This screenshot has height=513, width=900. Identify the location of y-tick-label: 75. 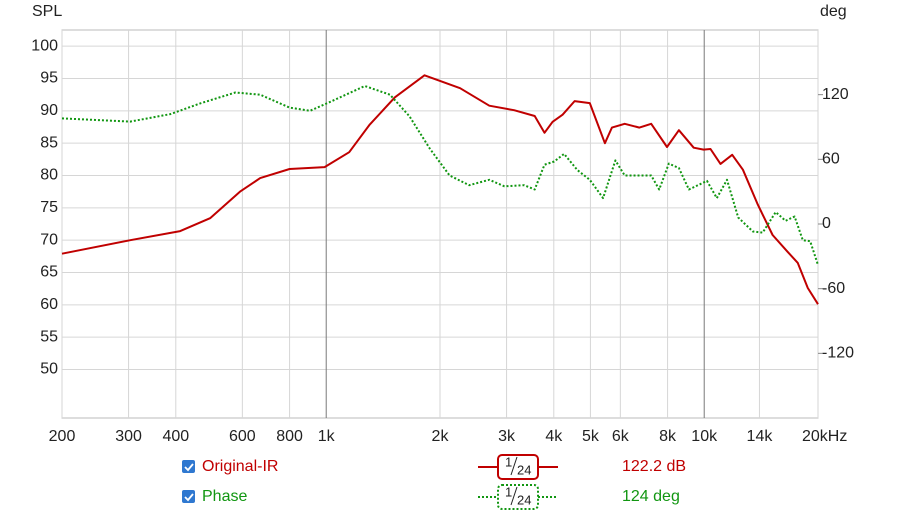
(49, 207).